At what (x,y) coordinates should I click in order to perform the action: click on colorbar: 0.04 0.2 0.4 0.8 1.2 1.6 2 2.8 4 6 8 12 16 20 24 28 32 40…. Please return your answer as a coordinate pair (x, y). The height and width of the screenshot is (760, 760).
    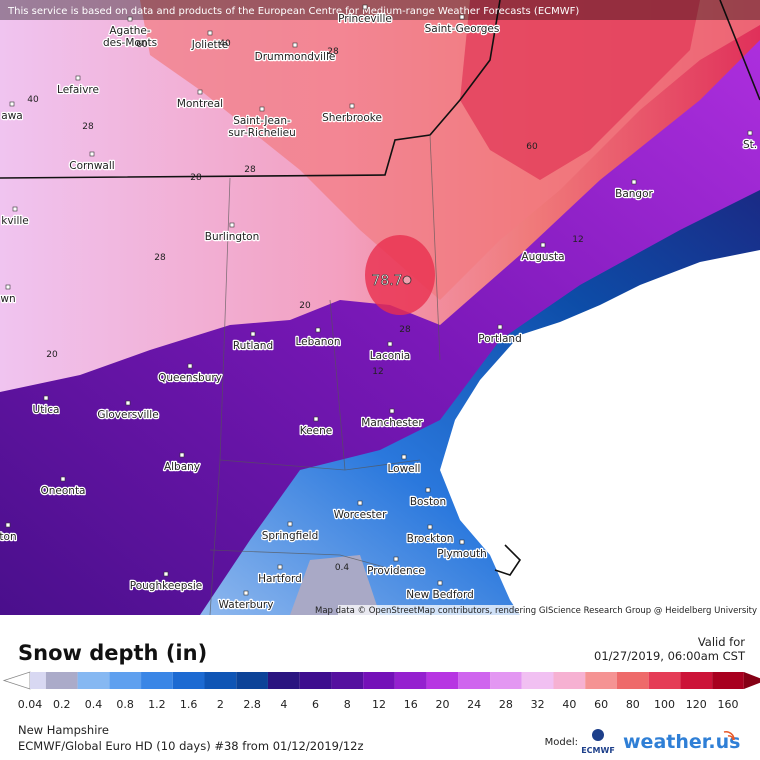
    Looking at the image, I should click on (381, 691).